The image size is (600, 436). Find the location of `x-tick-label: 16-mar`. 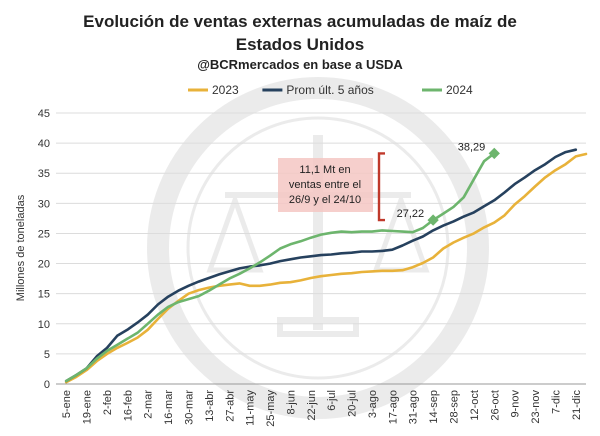

x-tick-label: 16-mar is located at coordinates (169, 407).